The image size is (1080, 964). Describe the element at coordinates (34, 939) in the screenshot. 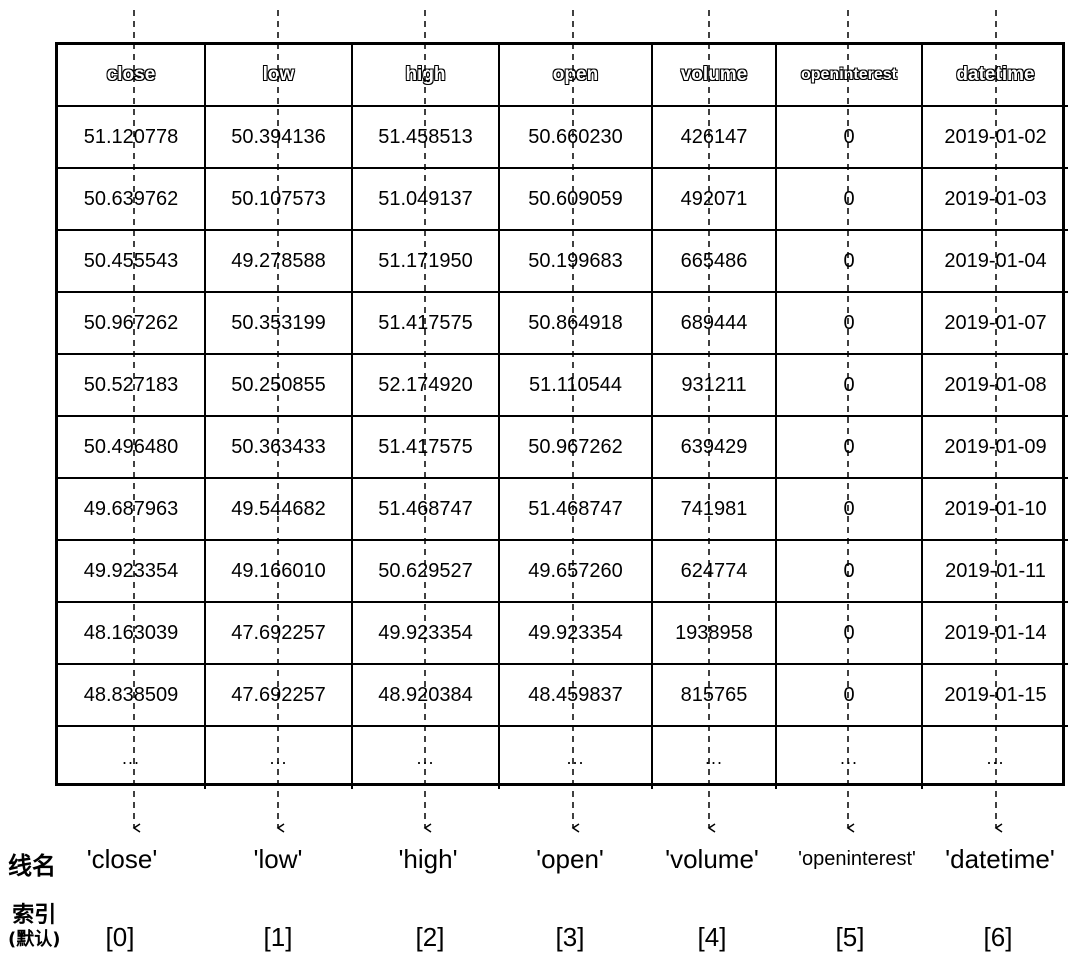

I see `index-row-label-sub: (默认)` at that location.